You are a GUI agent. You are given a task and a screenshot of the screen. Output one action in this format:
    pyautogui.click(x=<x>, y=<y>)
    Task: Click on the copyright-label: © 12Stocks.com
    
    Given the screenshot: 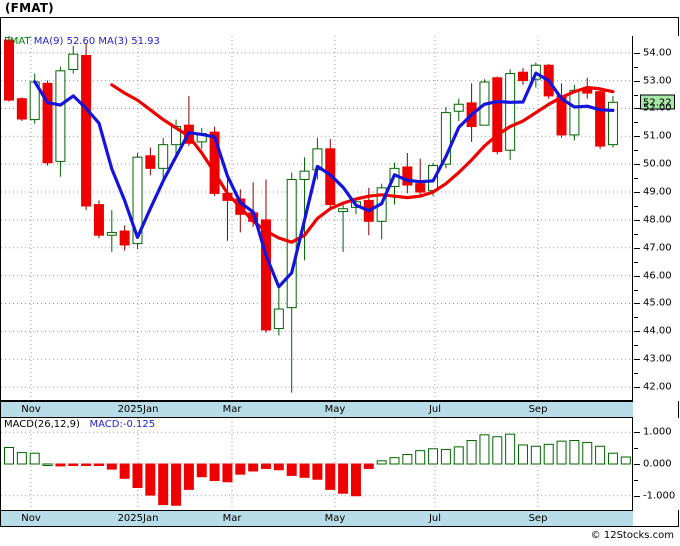 What is the action you would take?
    pyautogui.click(x=632, y=535)
    